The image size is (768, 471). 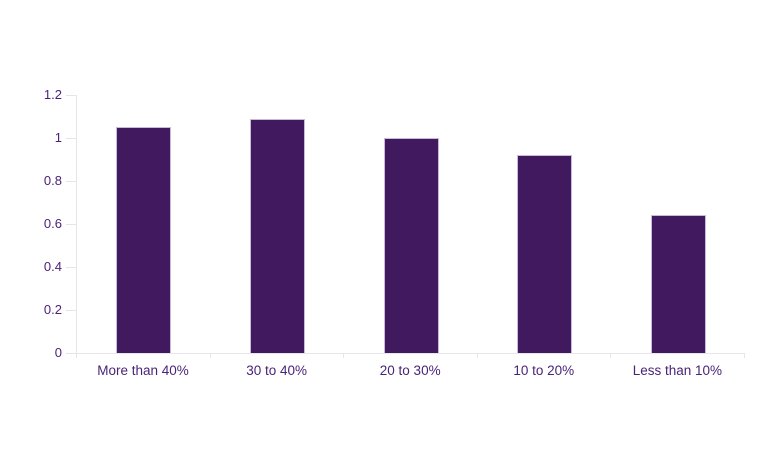 What do you see at coordinates (52, 266) in the screenshot?
I see `y-axis-tick-label: 0.4` at bounding box center [52, 266].